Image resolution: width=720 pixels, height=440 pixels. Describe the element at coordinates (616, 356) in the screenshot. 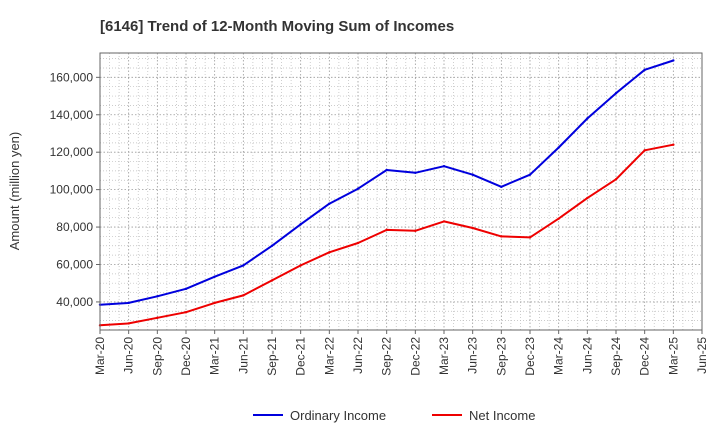

I see `x-tick-label: Sep-24` at that location.